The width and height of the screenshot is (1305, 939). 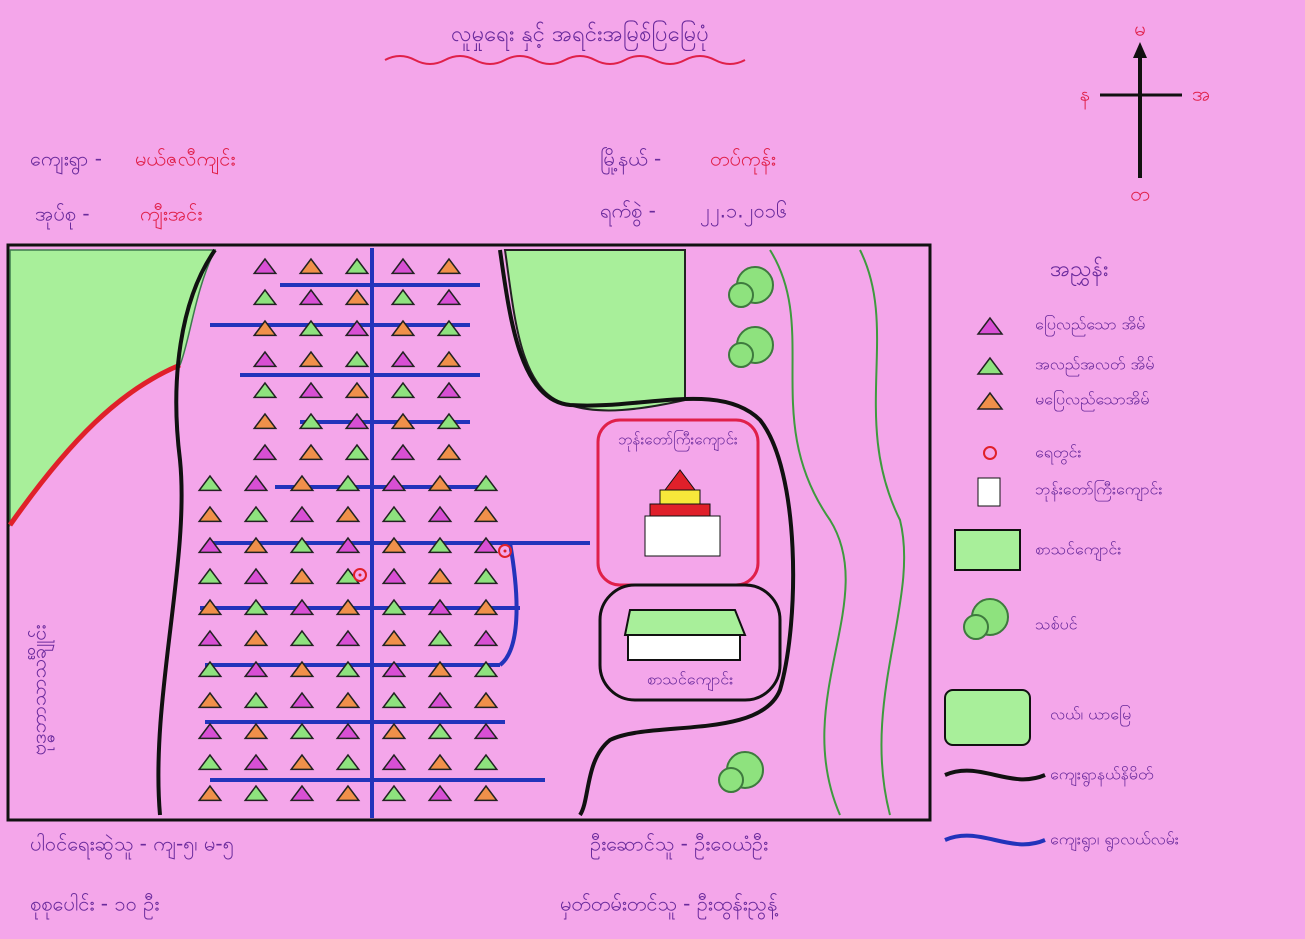 I want to click on township: တပ်ကုန်း, so click(x=743, y=161).